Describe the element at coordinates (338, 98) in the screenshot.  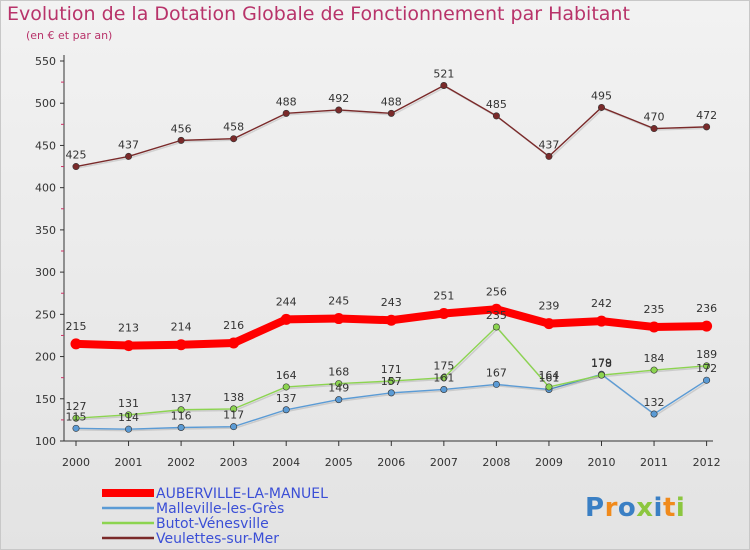
I see `data-label: 492` at that location.